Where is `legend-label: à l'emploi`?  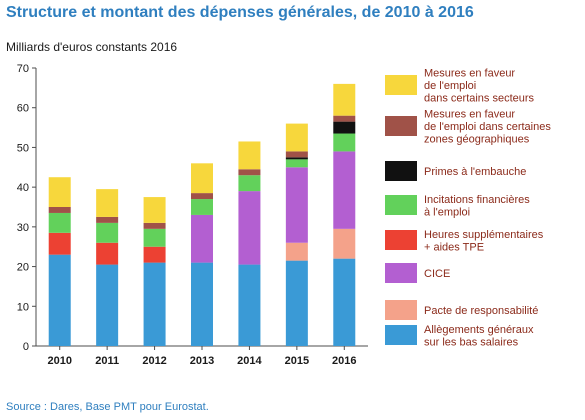
legend-label: à l'emploi is located at coordinates (447, 212).